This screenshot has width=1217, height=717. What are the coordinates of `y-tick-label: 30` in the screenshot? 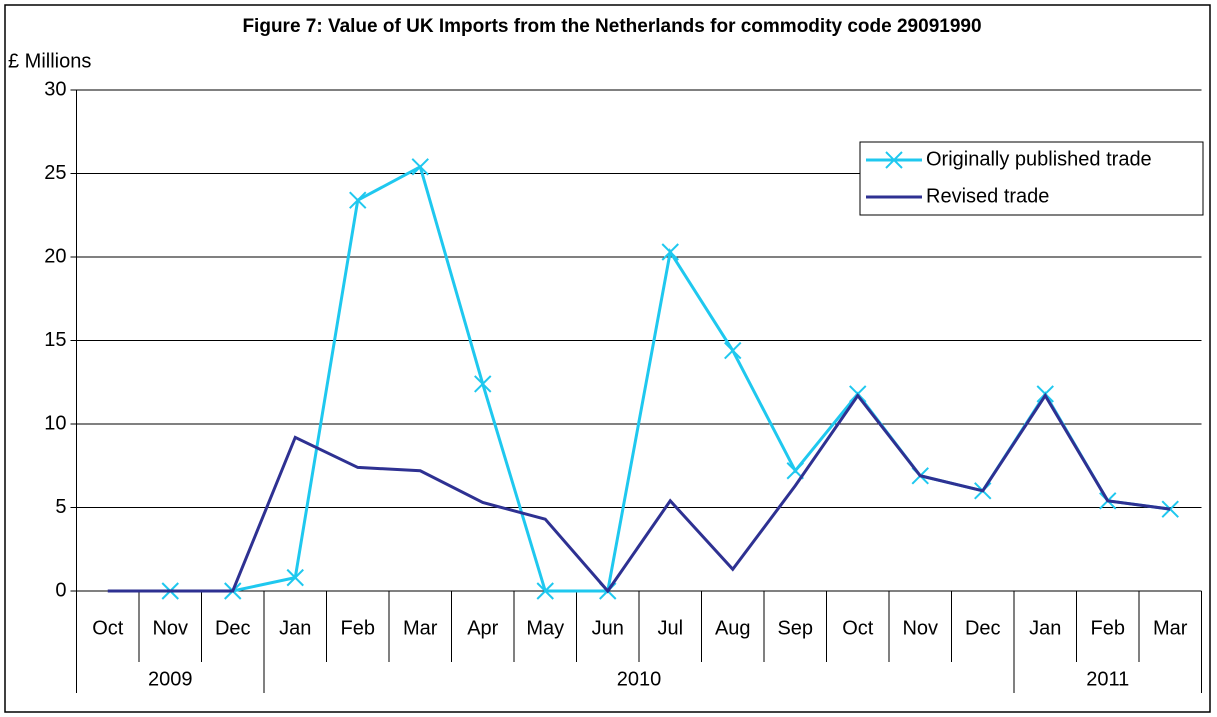 It's located at (55, 89).